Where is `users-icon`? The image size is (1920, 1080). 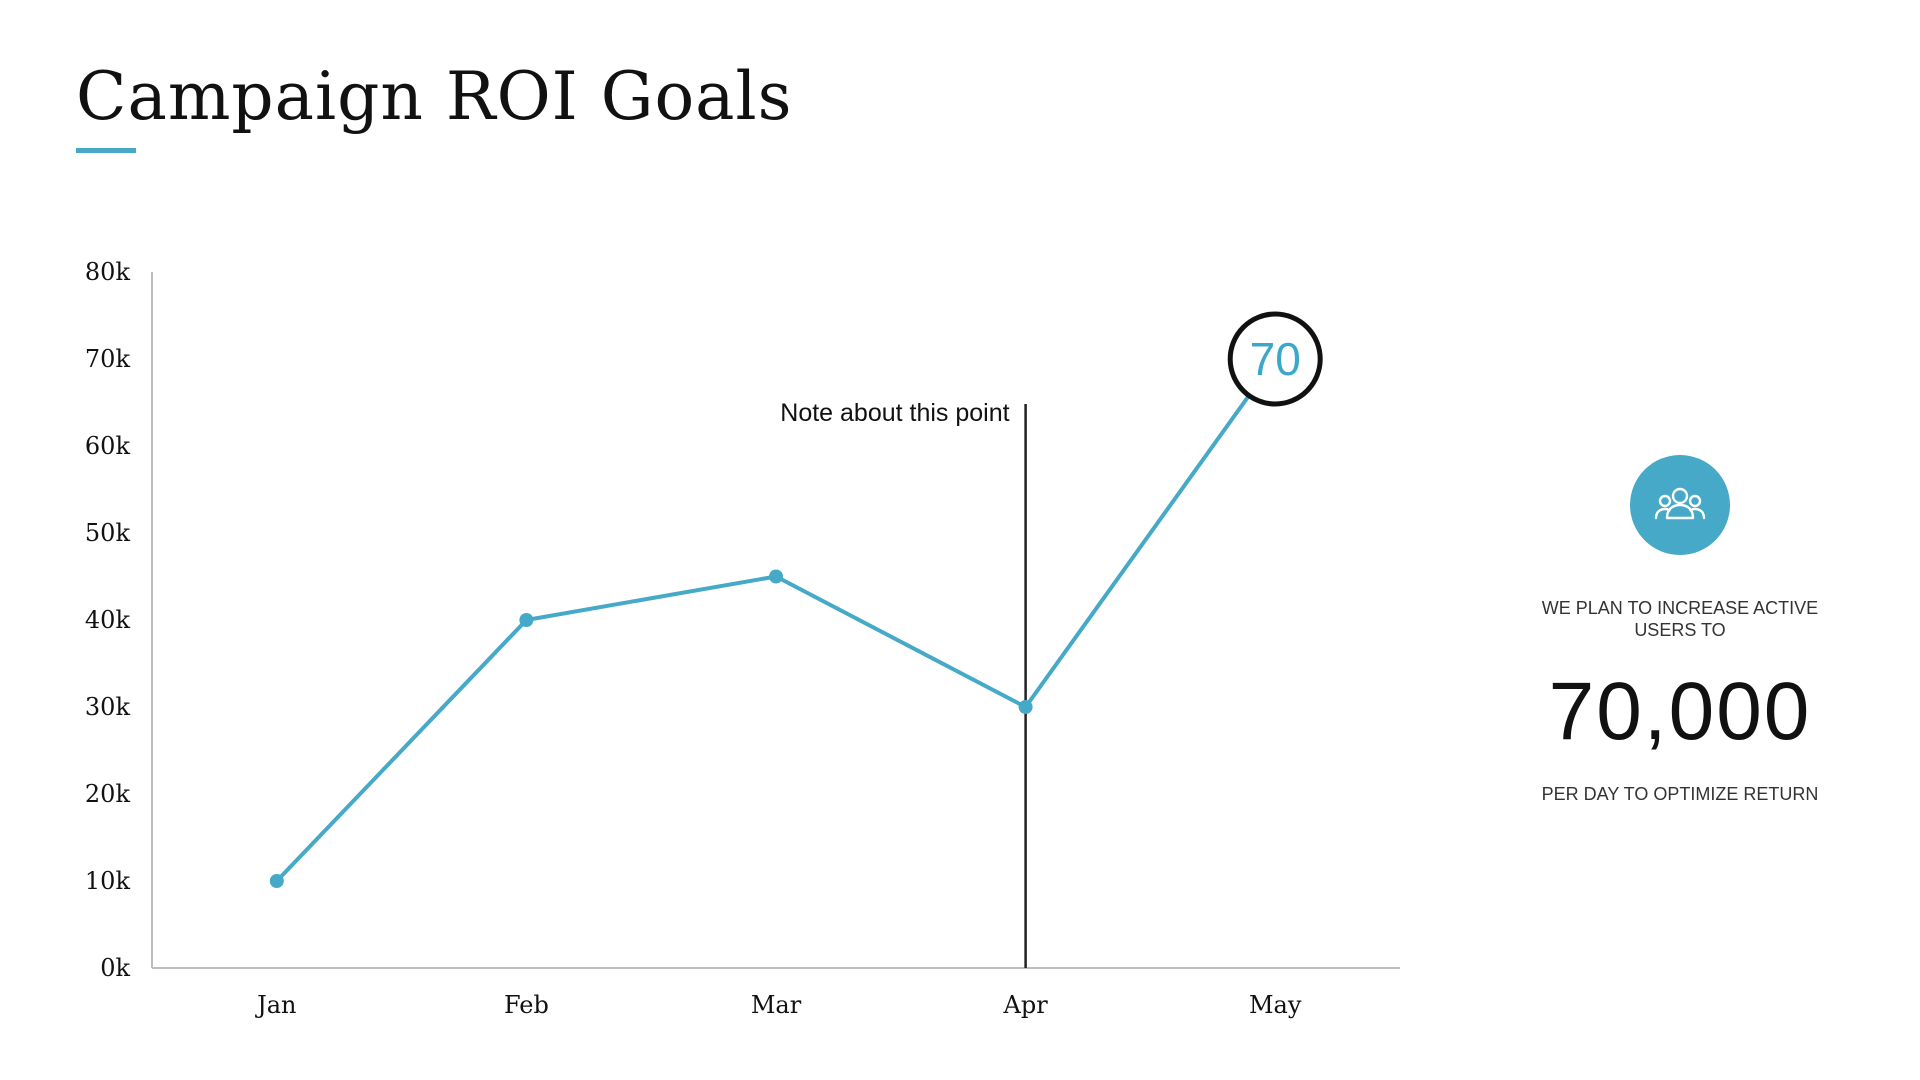 users-icon is located at coordinates (1680, 505).